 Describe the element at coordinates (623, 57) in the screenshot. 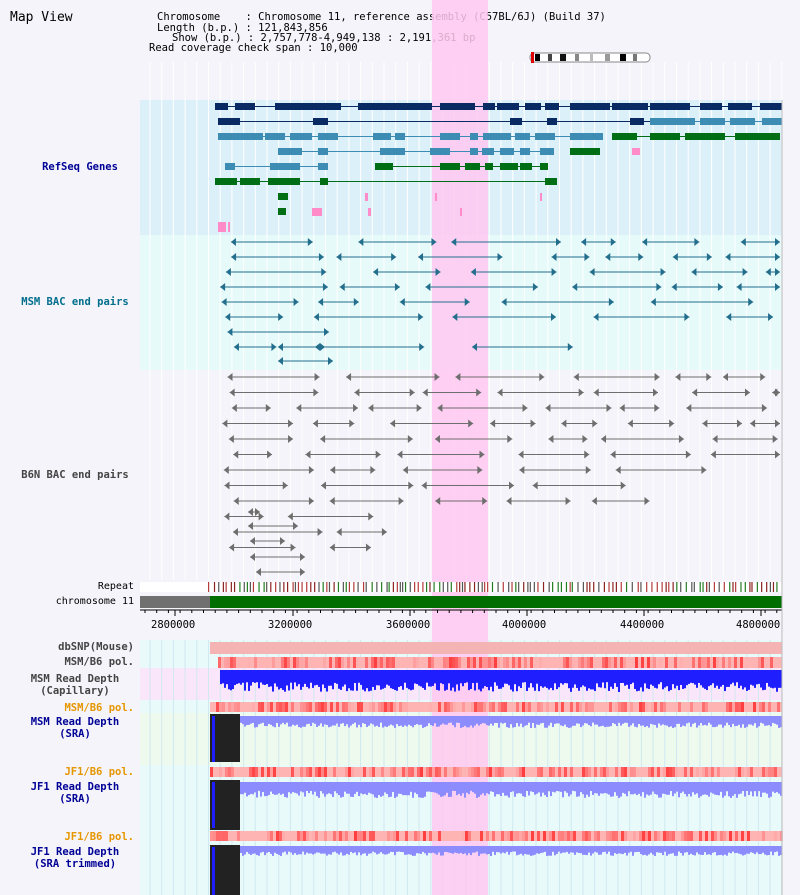

I see `ideogram-band` at that location.